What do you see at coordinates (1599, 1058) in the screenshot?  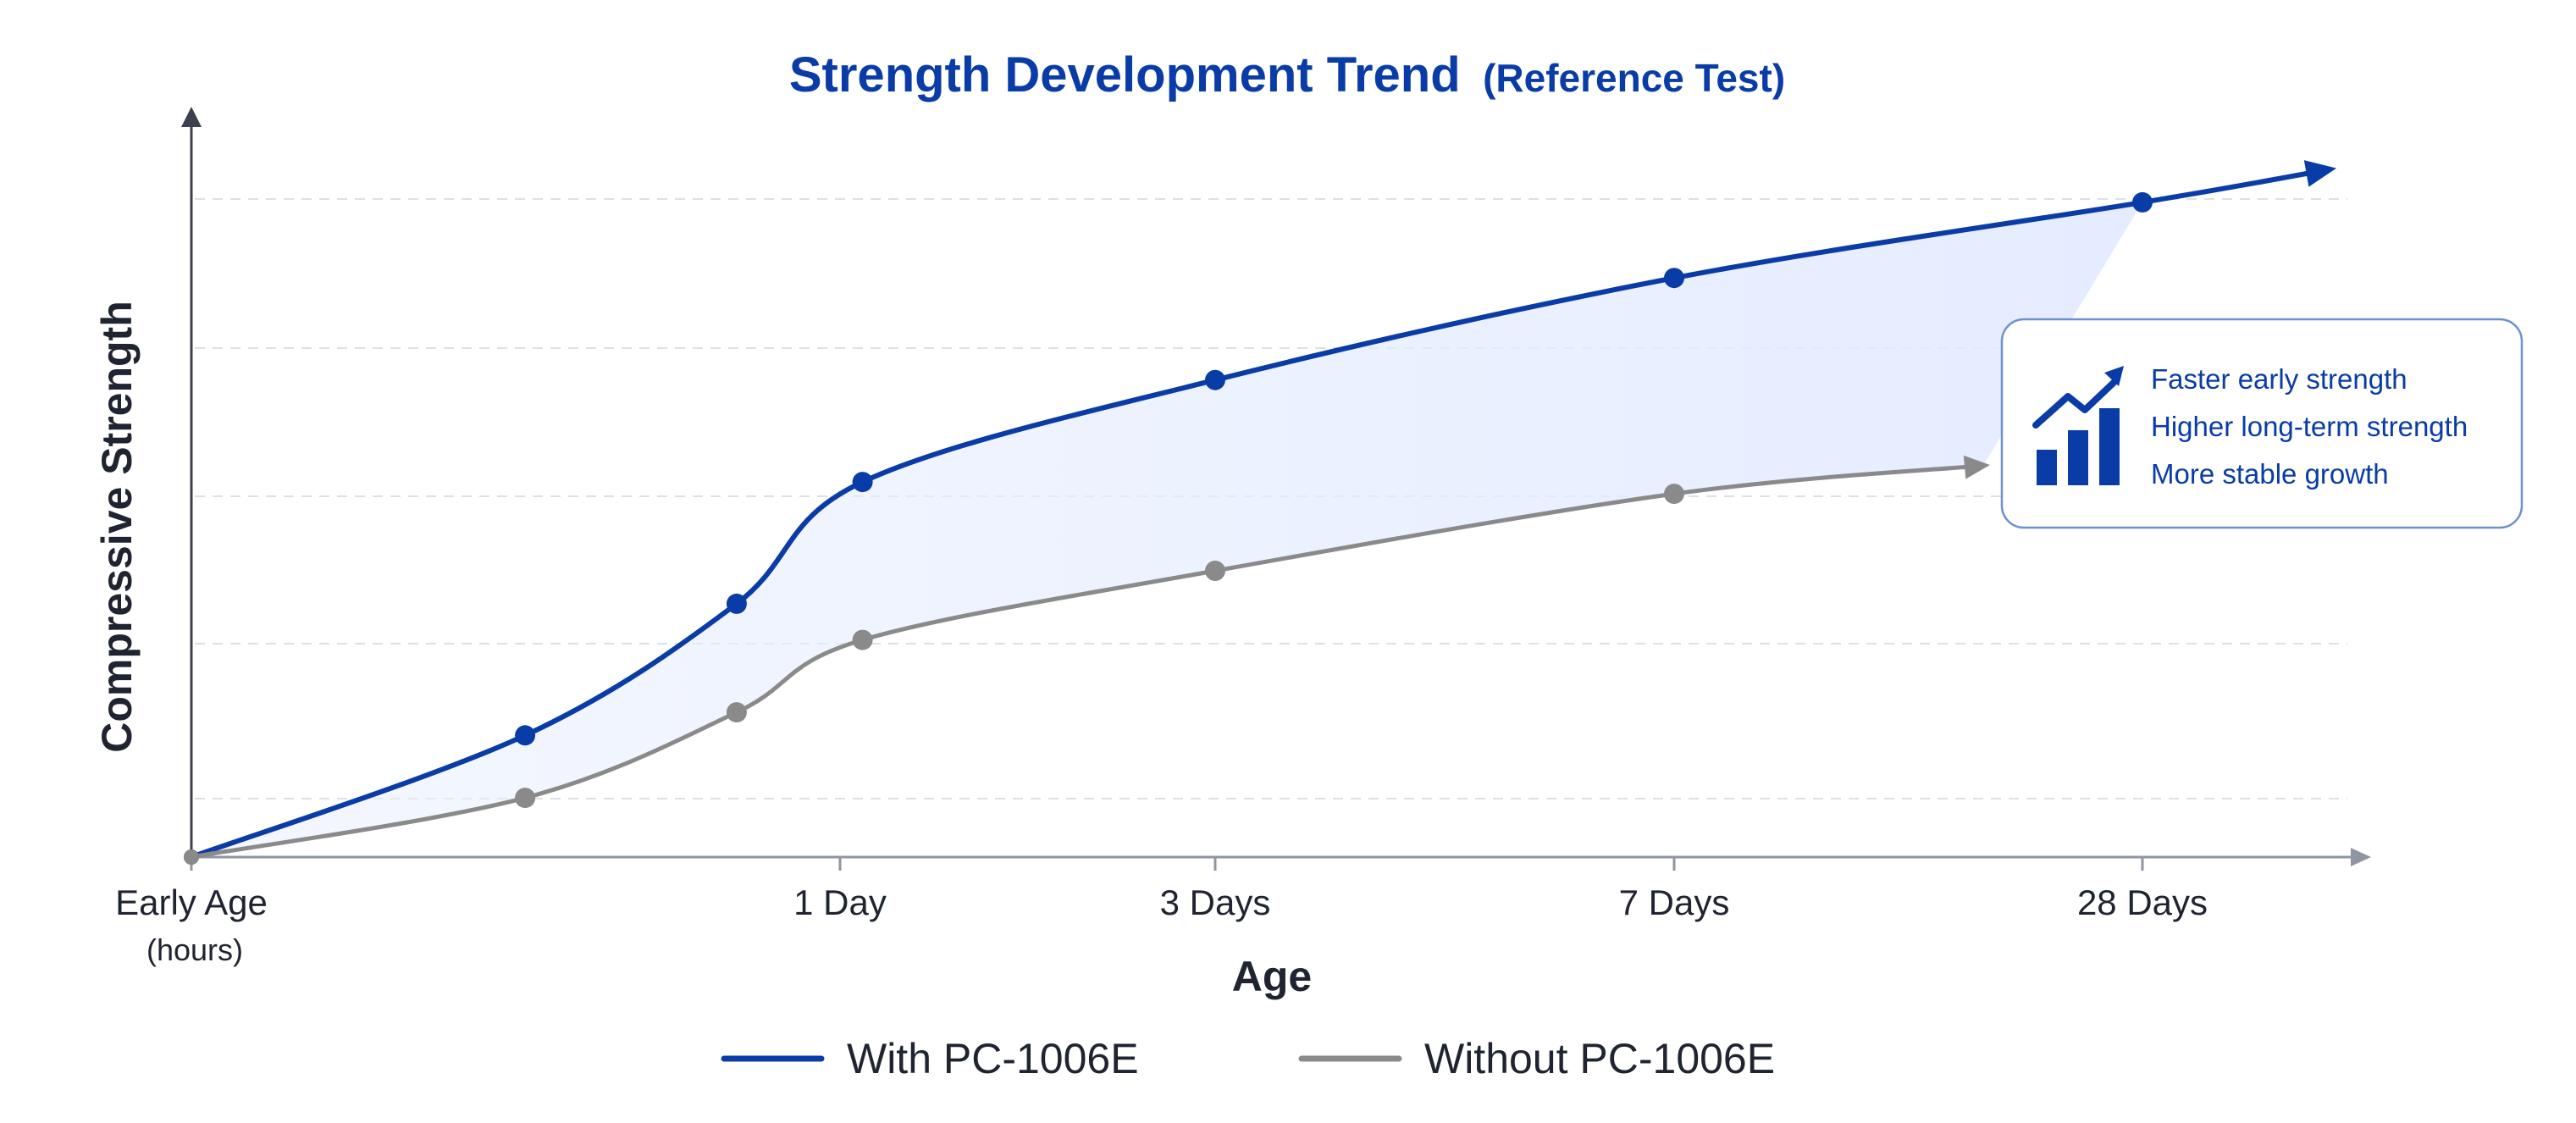 I see `legend-label: Without PC-1006E` at bounding box center [1599, 1058].